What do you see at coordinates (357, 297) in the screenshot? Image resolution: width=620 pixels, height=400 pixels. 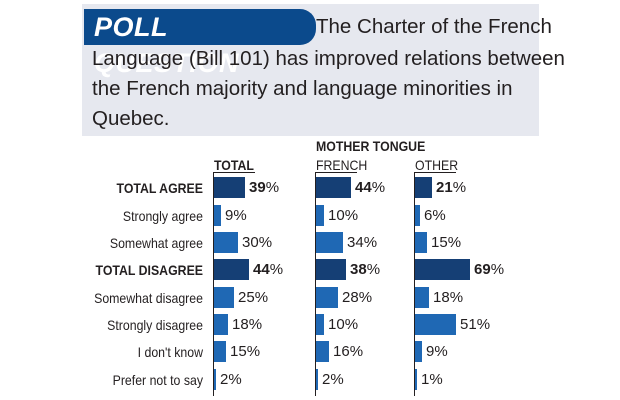 I see `data-label-french: 28%` at bounding box center [357, 297].